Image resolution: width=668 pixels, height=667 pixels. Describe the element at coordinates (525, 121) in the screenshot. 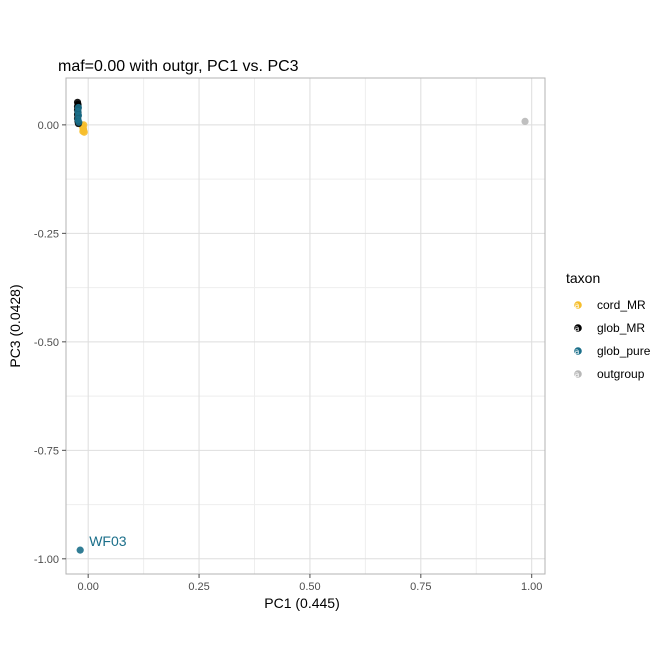

I see `data-point-outgroup` at that location.